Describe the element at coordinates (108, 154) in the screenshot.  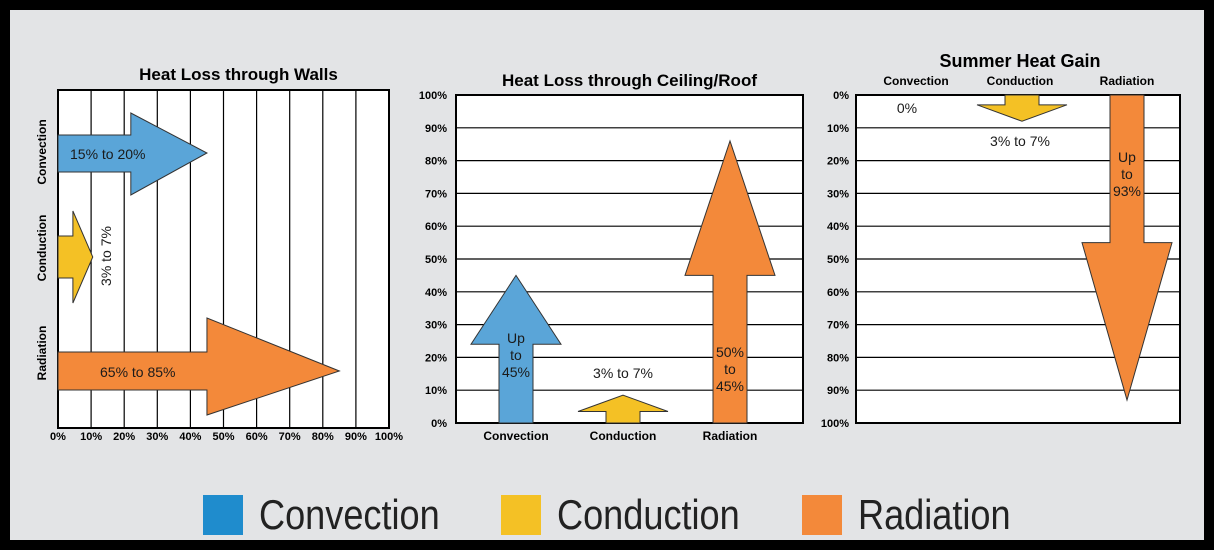
I see `data-label: 15% to 20%` at that location.